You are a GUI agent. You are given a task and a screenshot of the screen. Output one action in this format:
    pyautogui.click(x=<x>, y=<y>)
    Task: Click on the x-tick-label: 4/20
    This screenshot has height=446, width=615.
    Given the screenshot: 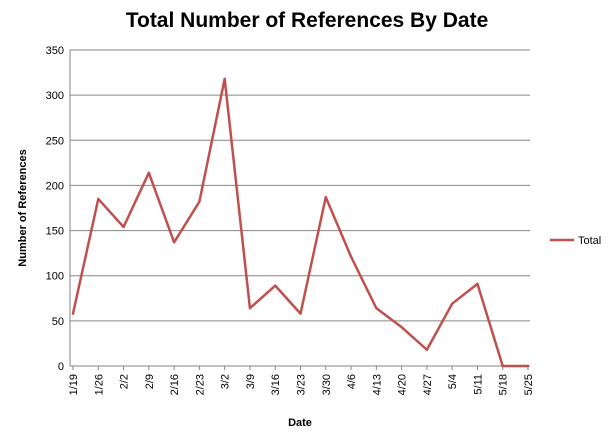 What is the action you would take?
    pyautogui.click(x=403, y=384)
    